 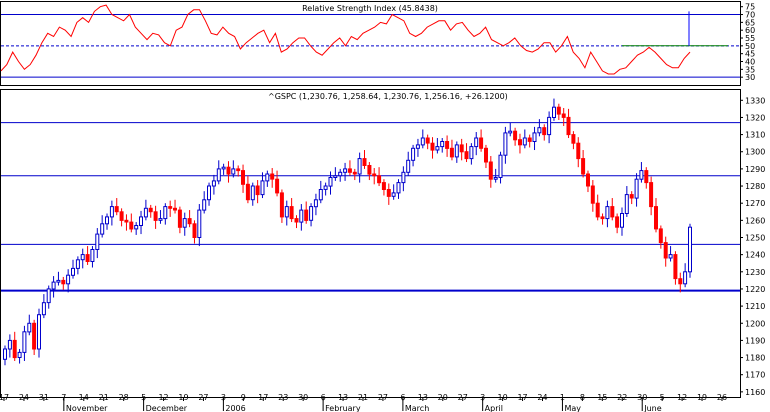 I want to click on x-month-label: May, so click(x=572, y=408).